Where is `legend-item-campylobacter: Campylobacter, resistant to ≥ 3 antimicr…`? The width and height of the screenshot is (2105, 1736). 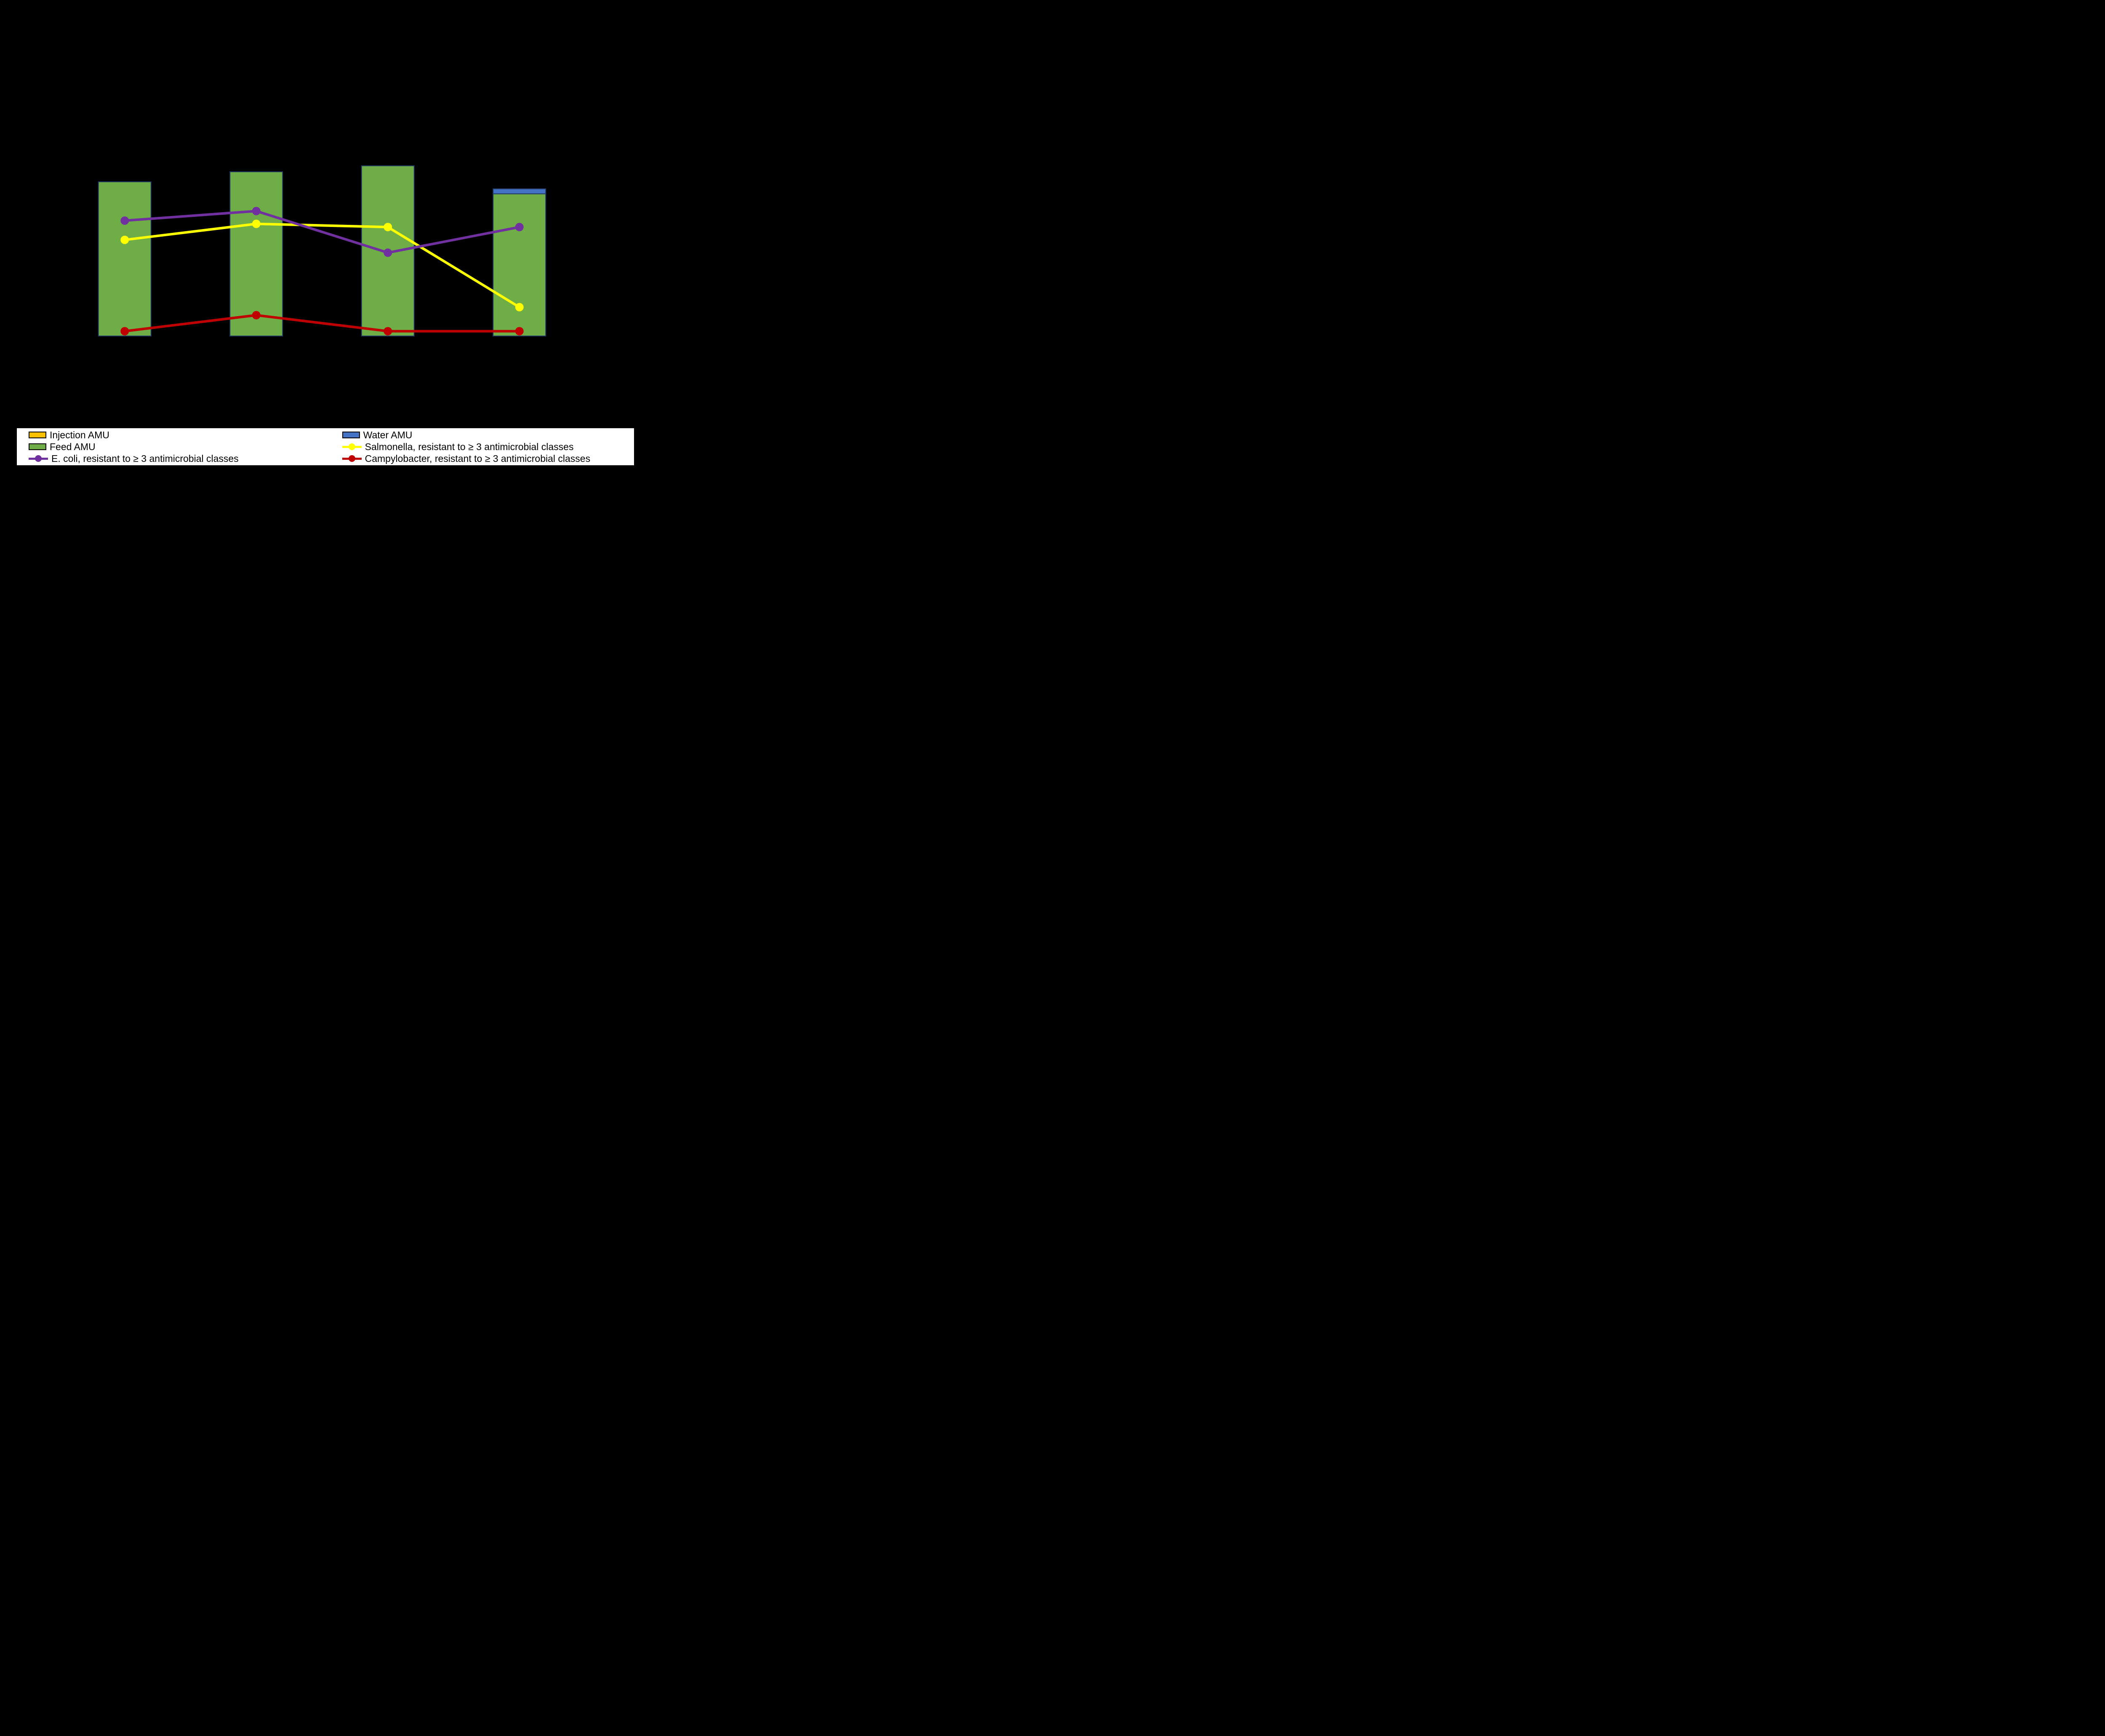 legend-item-campylobacter: Campylobacter, resistant to ≥ 3 antimicr… is located at coordinates (487, 458).